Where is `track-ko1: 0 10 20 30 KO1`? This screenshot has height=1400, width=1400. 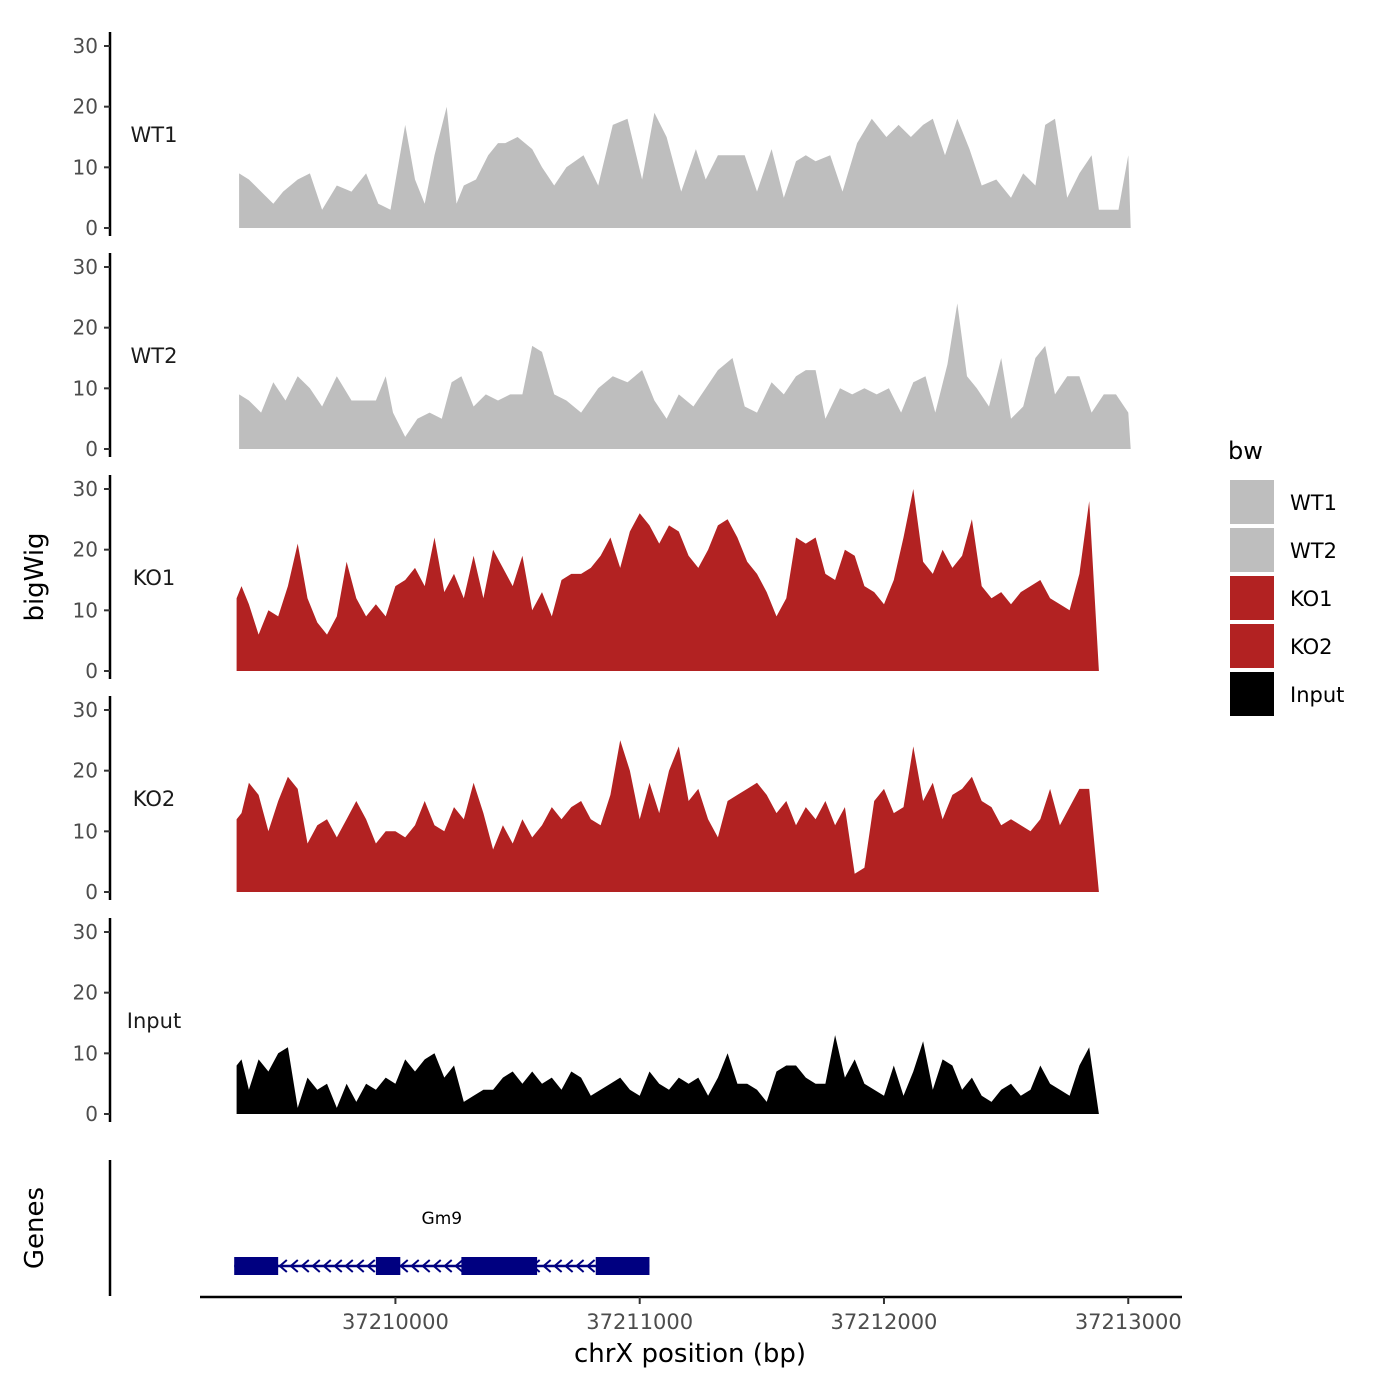
track-ko1: 0 10 20 30 KO1 is located at coordinates (603, 579).